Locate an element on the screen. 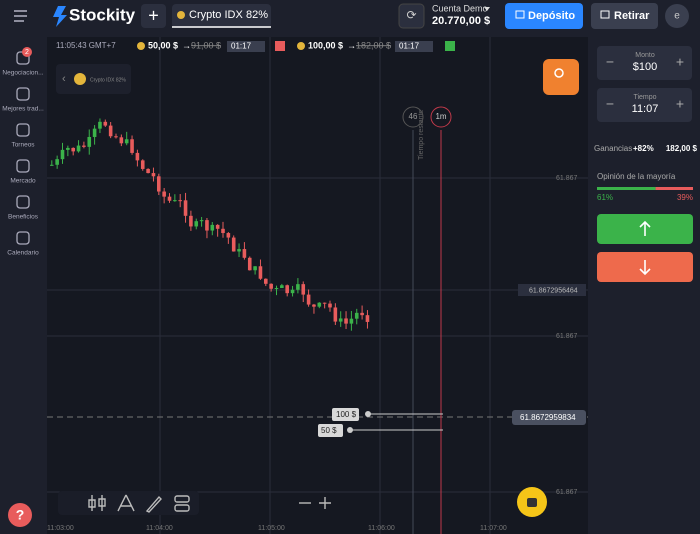 Image resolution: width=700 pixels, height=534 pixels. order-label: 100 $ is located at coordinates (346, 414).